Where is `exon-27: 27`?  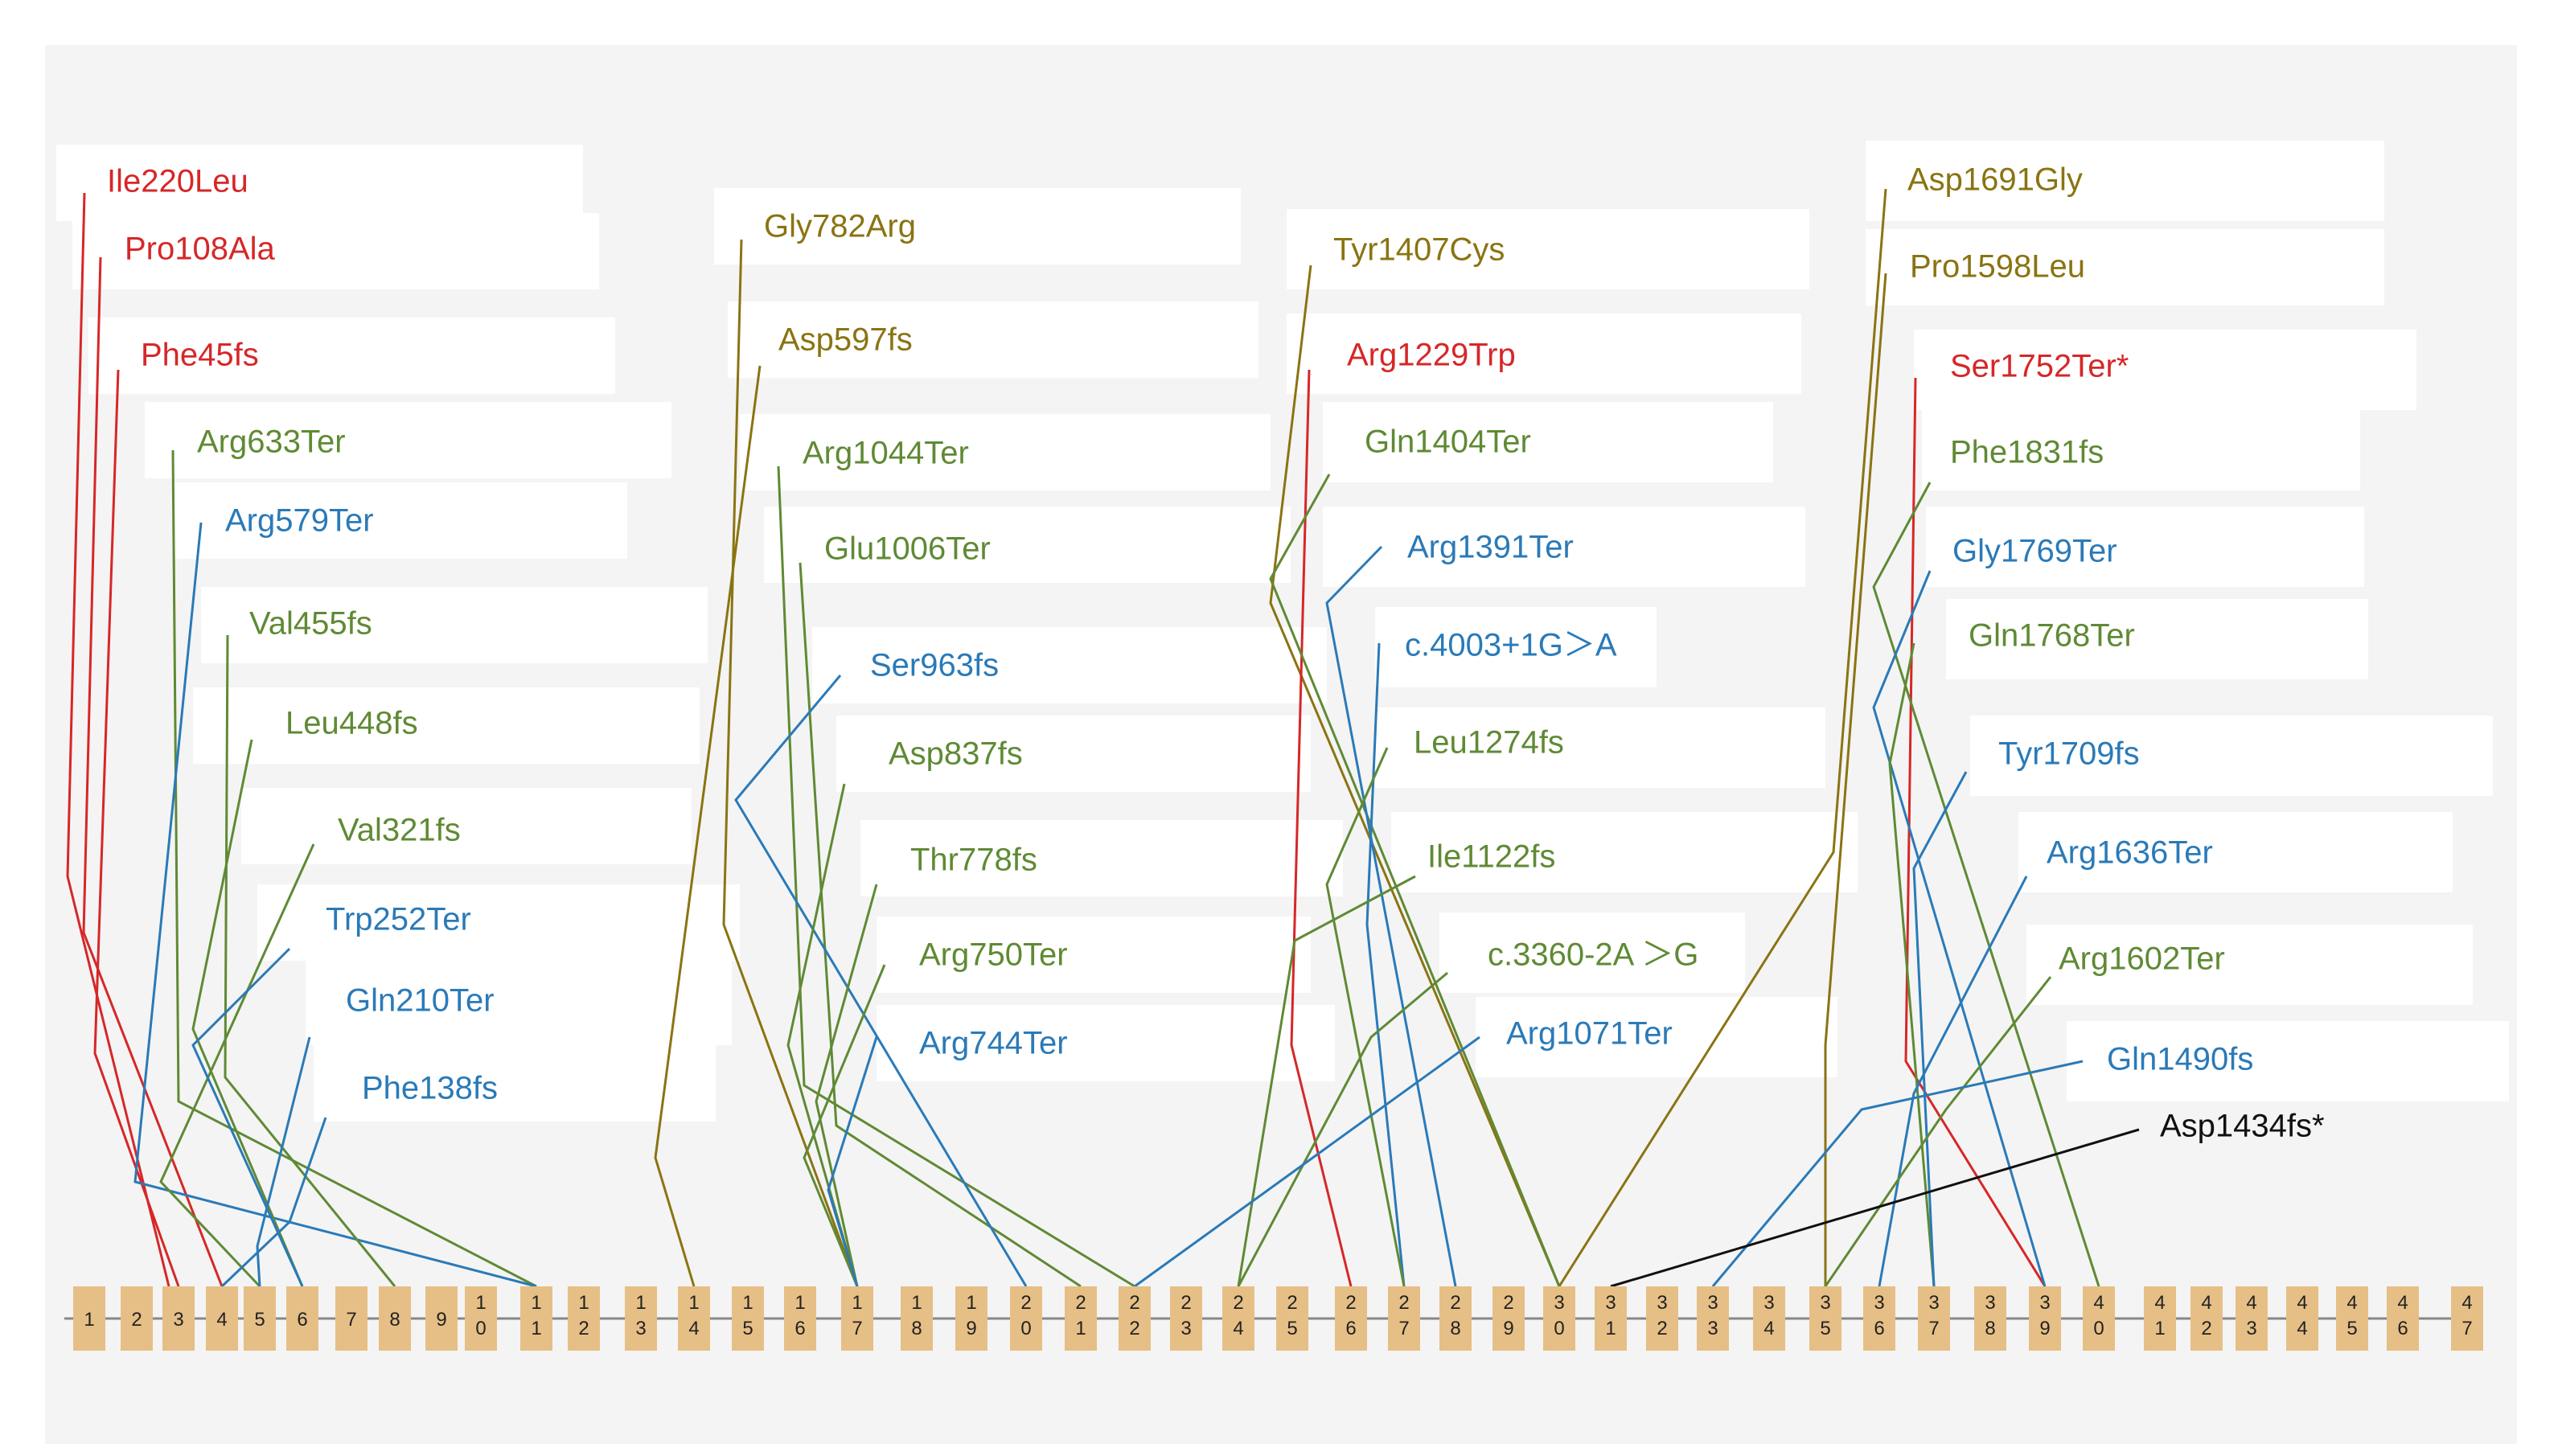
exon-27: 27 is located at coordinates (1404, 1318).